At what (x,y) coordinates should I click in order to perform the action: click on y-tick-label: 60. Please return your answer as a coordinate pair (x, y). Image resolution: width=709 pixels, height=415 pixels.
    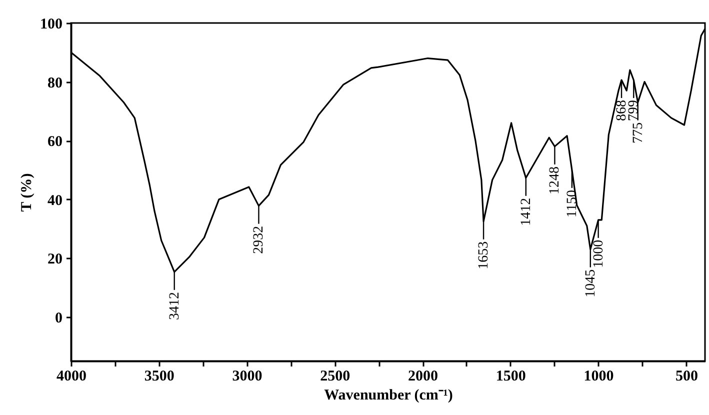
    Looking at the image, I should click on (55, 142).